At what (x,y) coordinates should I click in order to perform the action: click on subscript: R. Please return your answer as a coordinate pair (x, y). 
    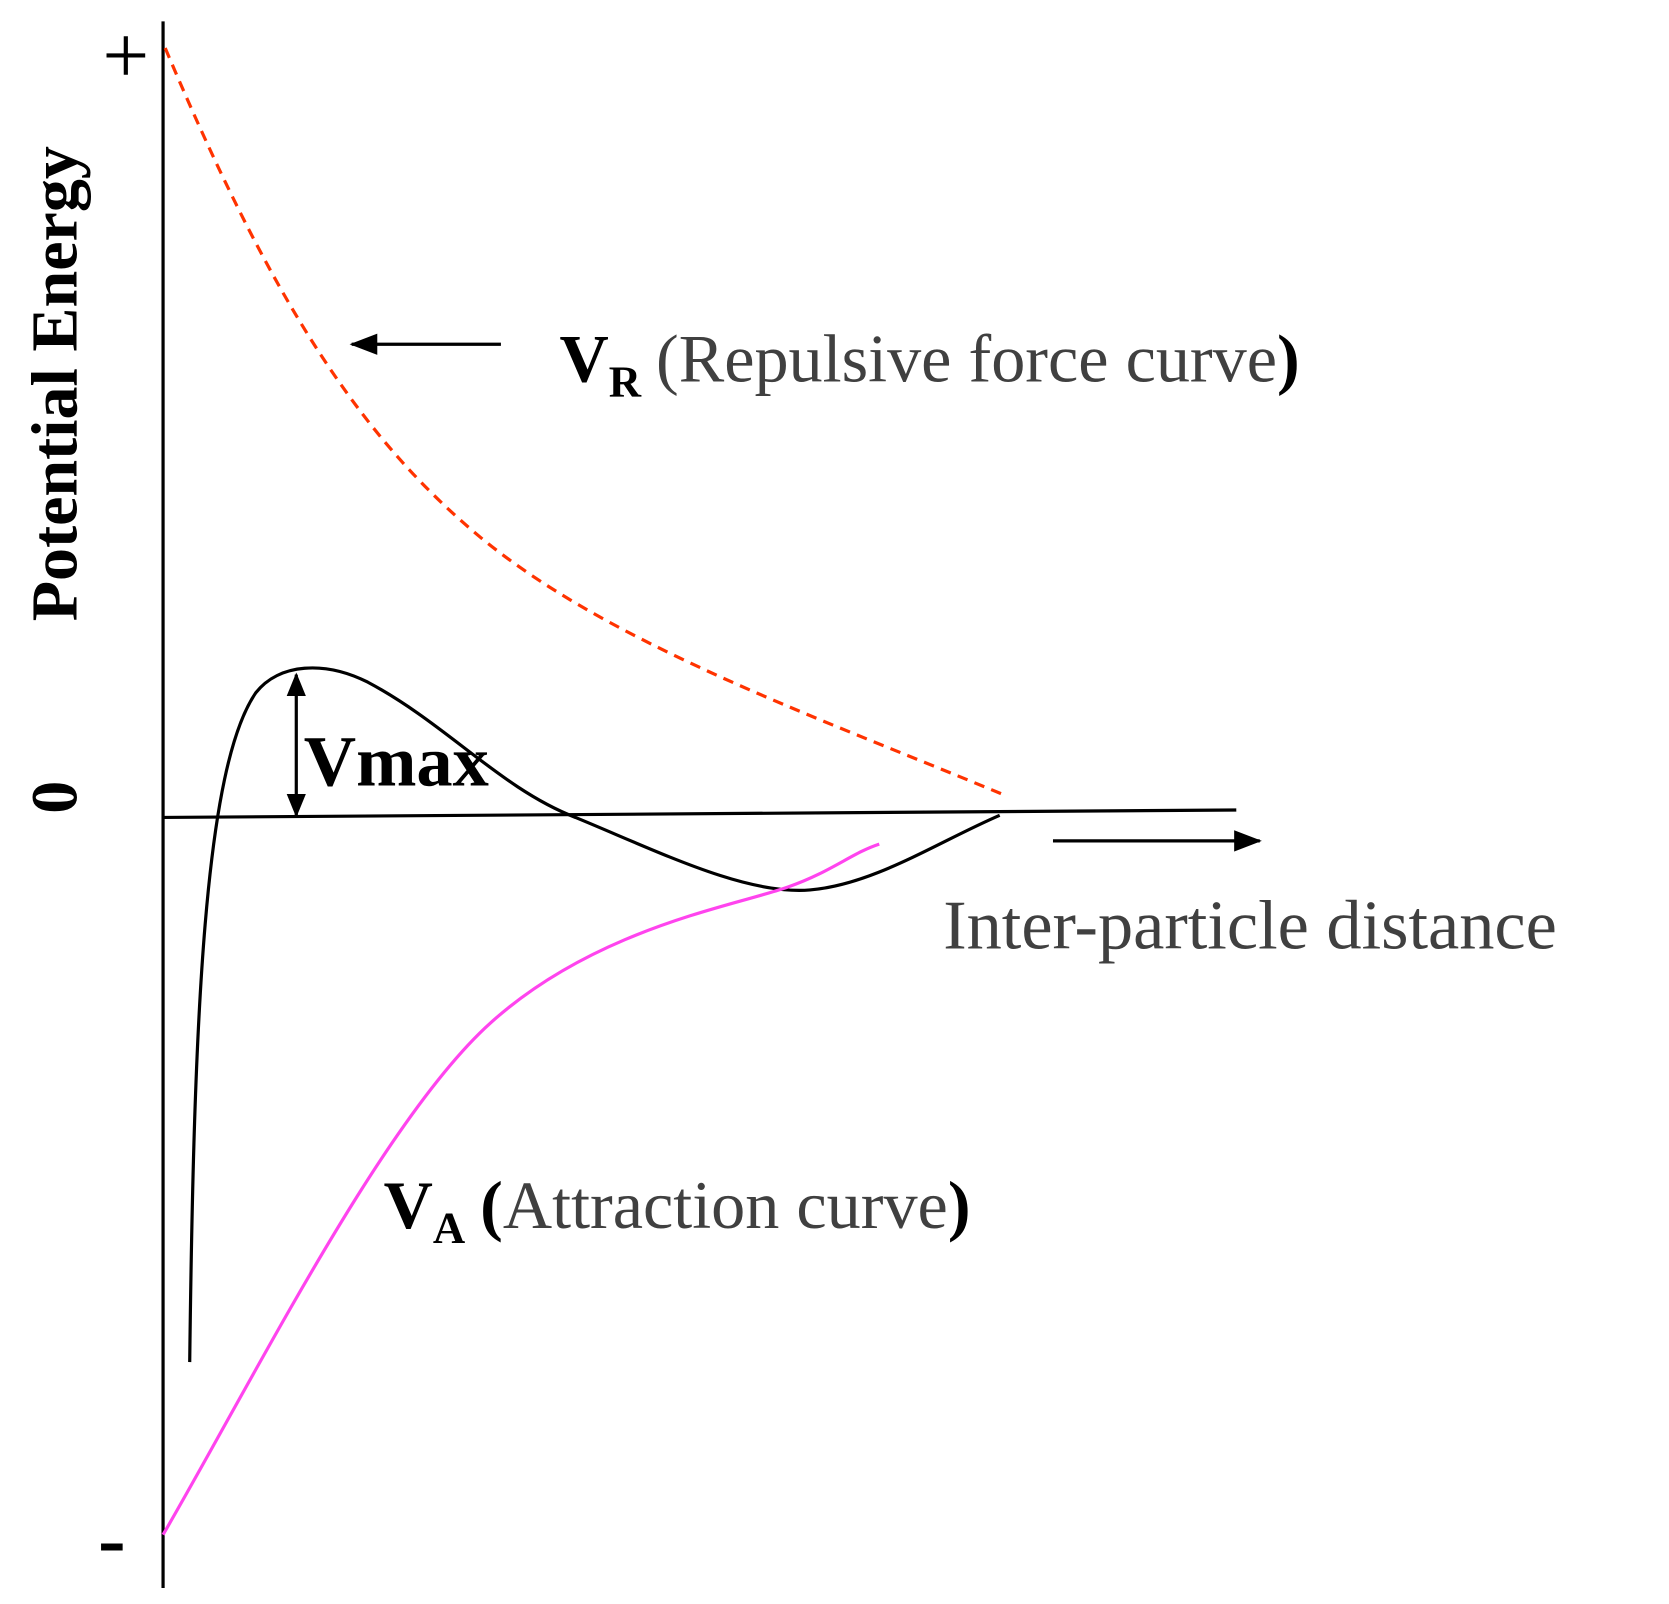
    Looking at the image, I should click on (625, 381).